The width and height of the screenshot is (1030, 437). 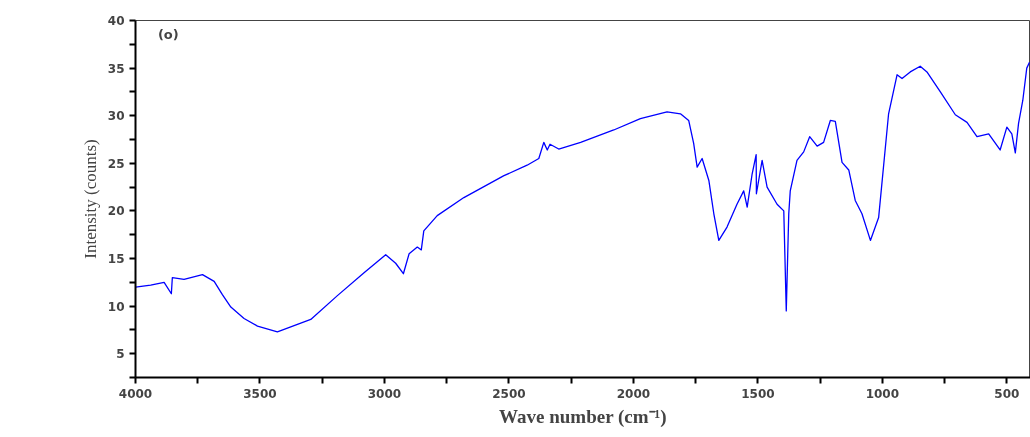 What do you see at coordinates (116, 306) in the screenshot?
I see `y-tick-label: 10` at bounding box center [116, 306].